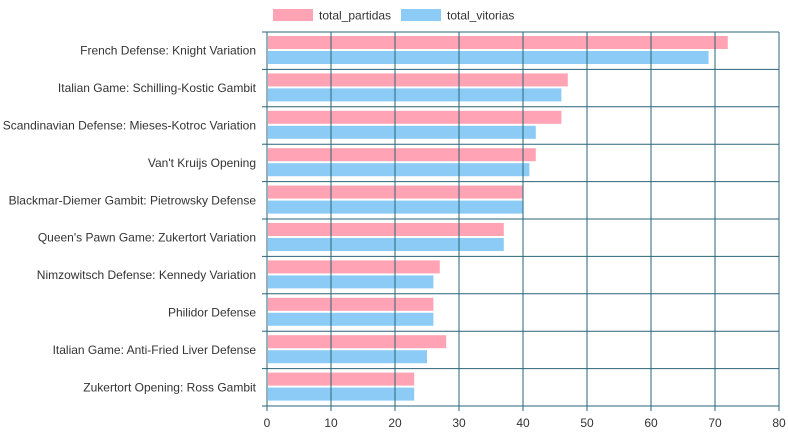 This screenshot has width=788, height=435. What do you see at coordinates (715, 423) in the screenshot?
I see `x-tick-label: 70` at bounding box center [715, 423].